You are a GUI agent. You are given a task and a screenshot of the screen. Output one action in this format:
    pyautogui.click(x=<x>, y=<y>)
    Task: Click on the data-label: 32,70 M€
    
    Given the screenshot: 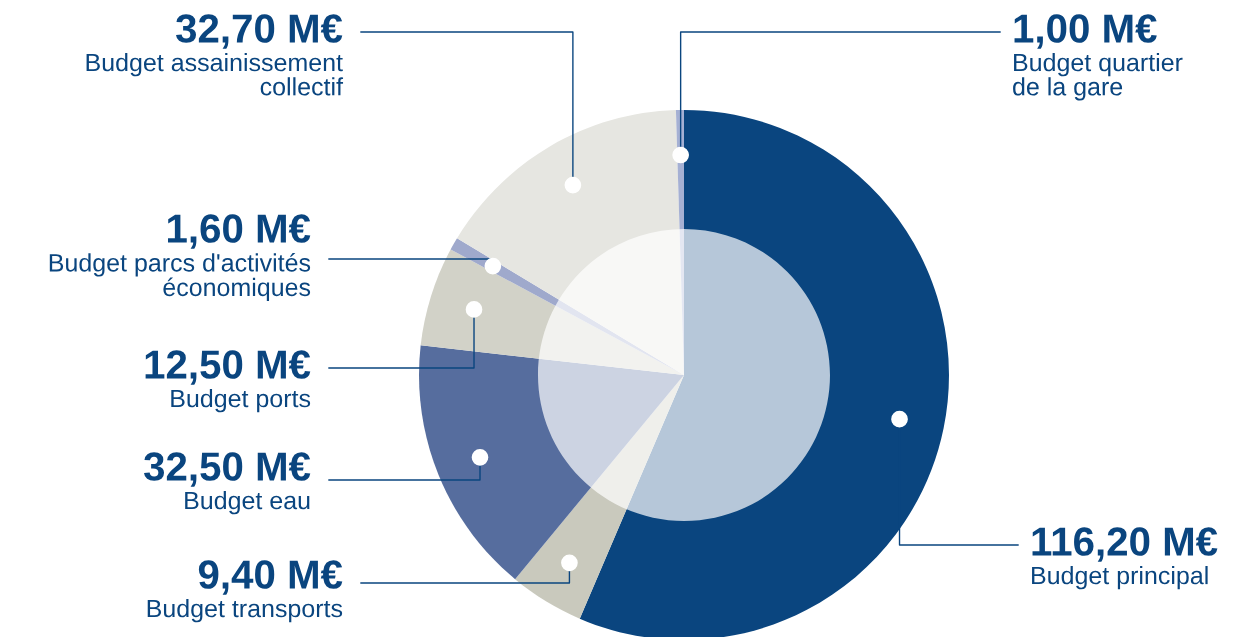 What is the action you would take?
    pyautogui.click(x=259, y=31)
    